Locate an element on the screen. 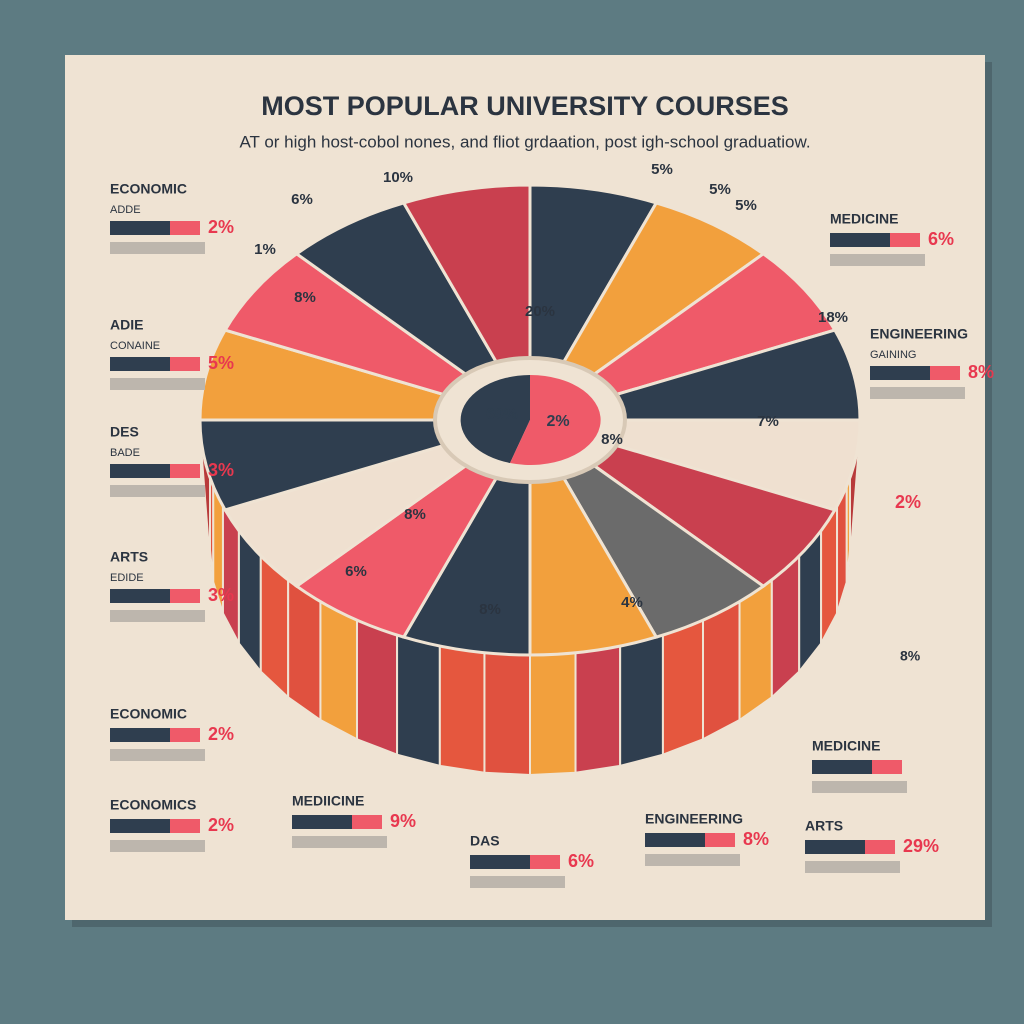 The height and width of the screenshot is (1024, 1024). legend-value: 9% is located at coordinates (403, 821).